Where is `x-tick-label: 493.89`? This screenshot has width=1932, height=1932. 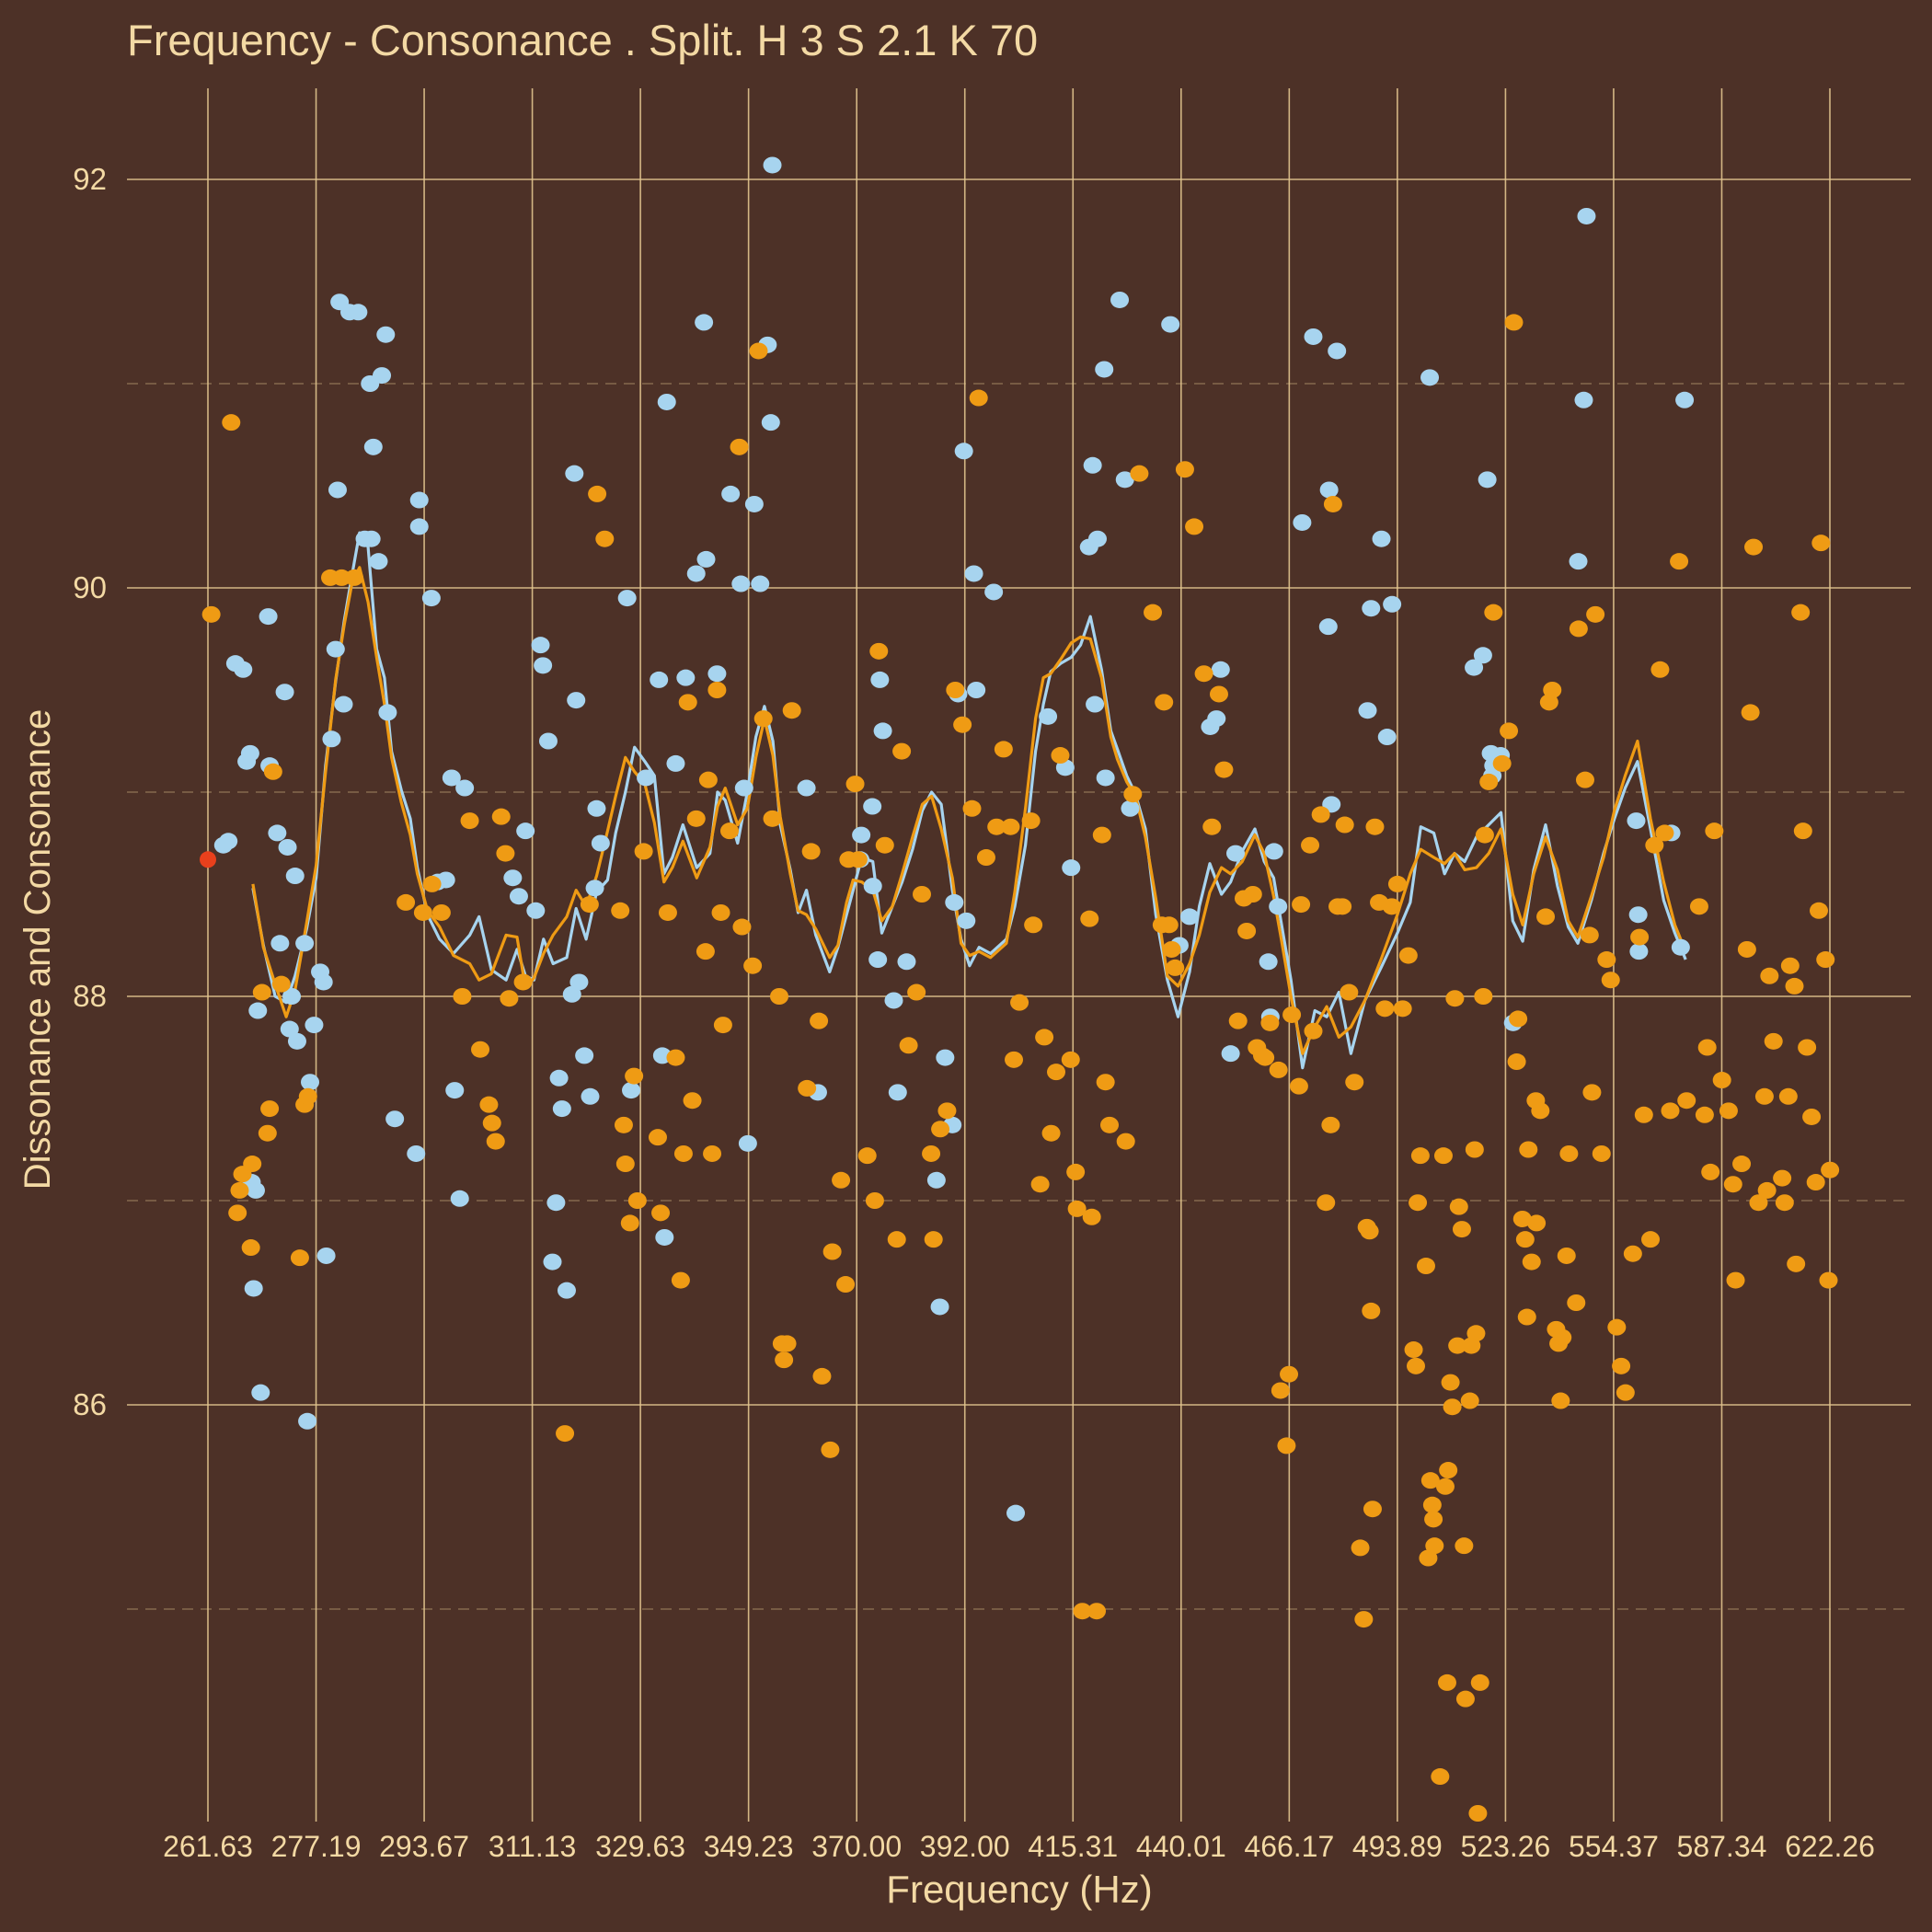 x-tick-label: 493.89 is located at coordinates (1397, 1846).